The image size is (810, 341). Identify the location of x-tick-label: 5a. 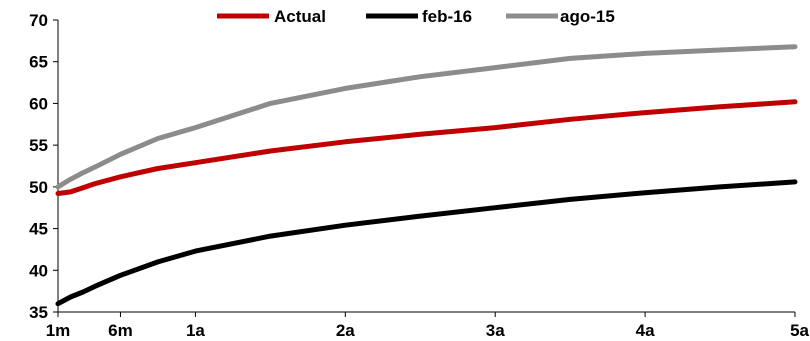
(799, 330).